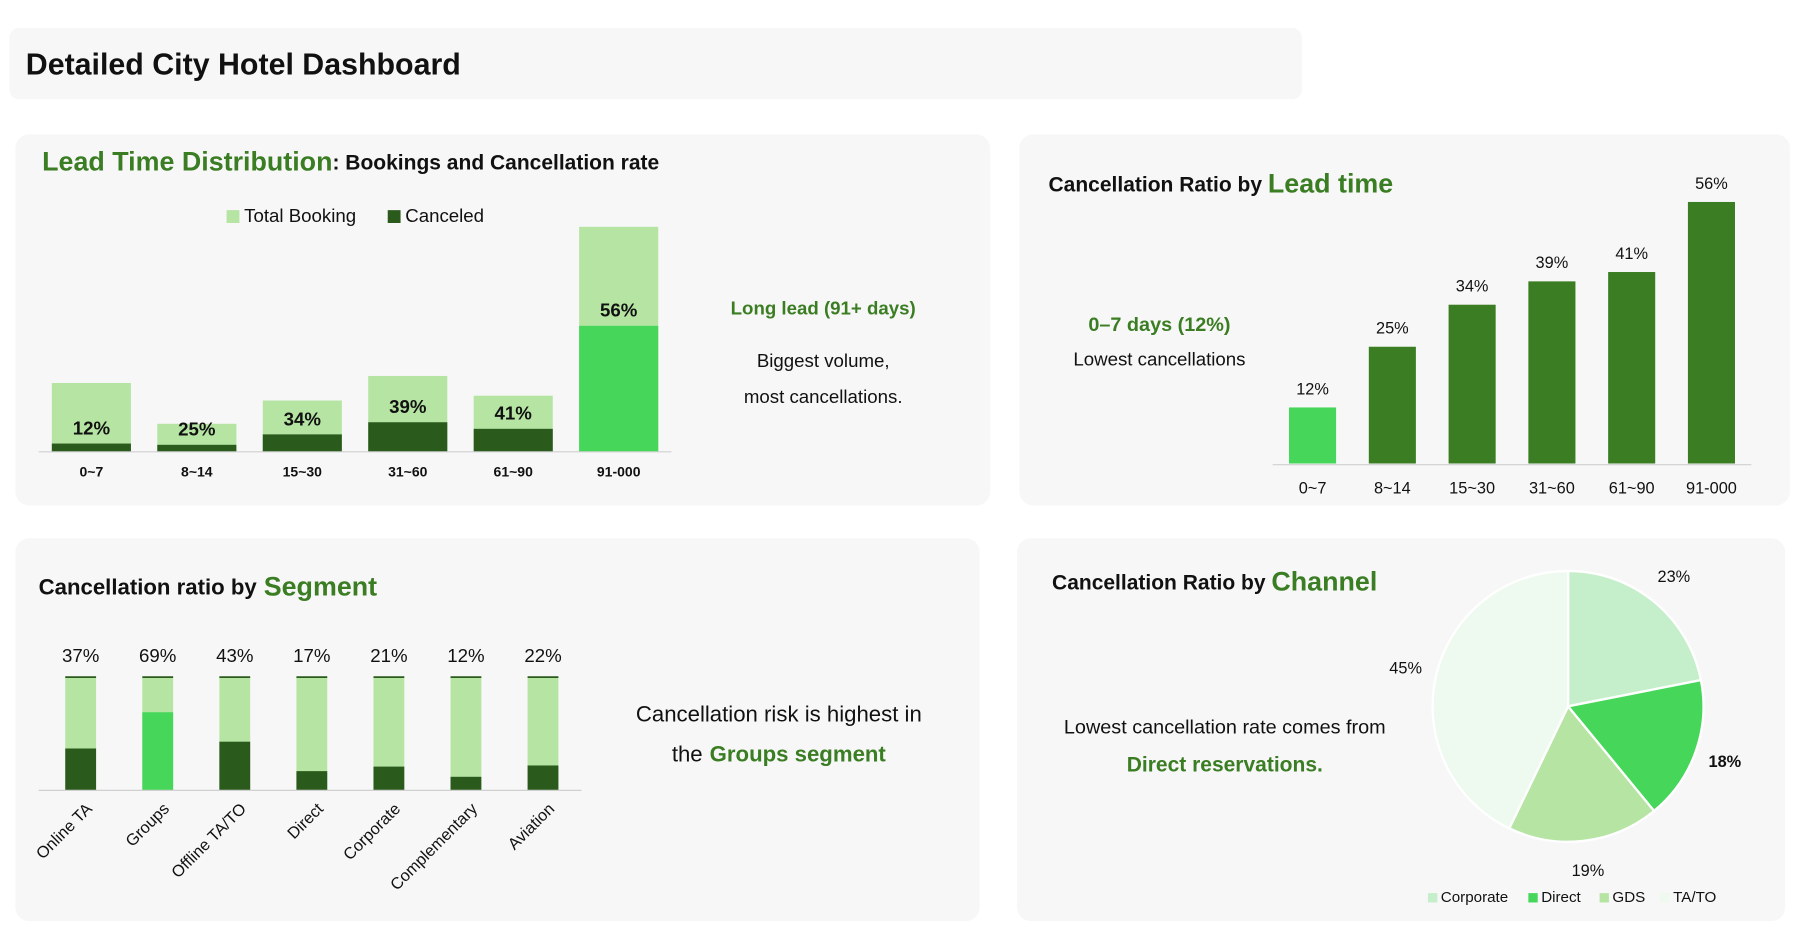 This screenshot has width=1804, height=948. What do you see at coordinates (1225, 764) in the screenshot?
I see `annotation-emphasis: Direct reservations.` at bounding box center [1225, 764].